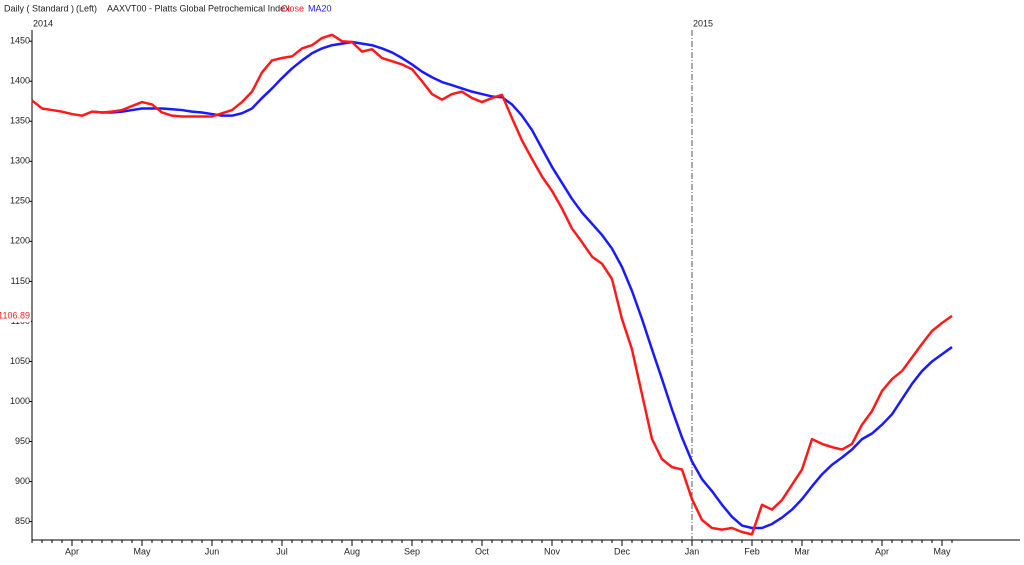 The width and height of the screenshot is (1024, 565). Describe the element at coordinates (20, 241) in the screenshot. I see `y-tick-label: 1200` at that location.